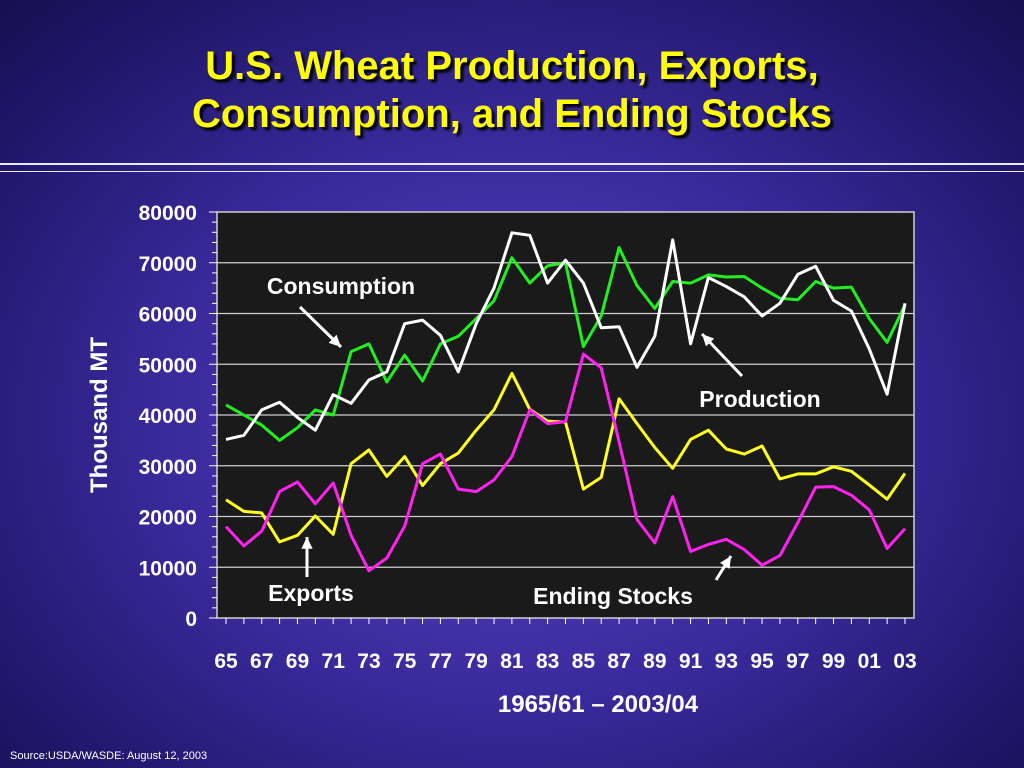  Describe the element at coordinates (334, 340) in the screenshot. I see `consumption-arrowhead` at that location.